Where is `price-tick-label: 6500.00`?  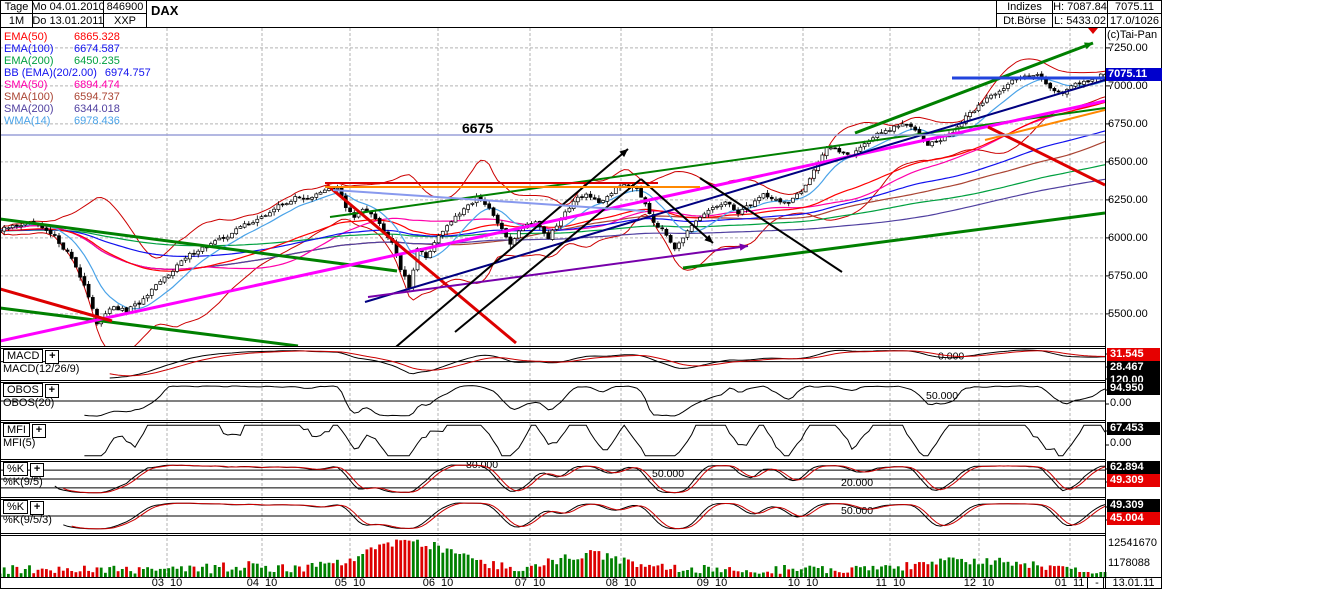
price-tick-label: 6500.00 is located at coordinates (1128, 162).